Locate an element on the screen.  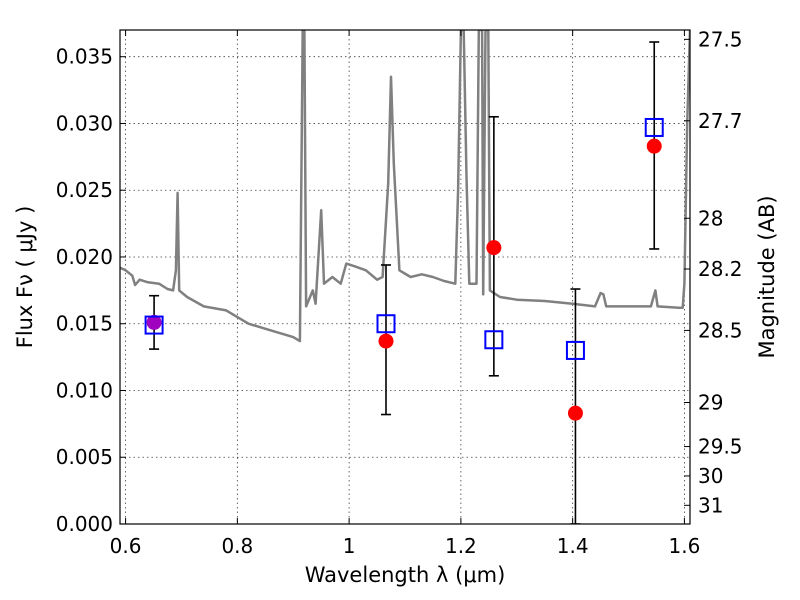
x-tick-label: 1.2 is located at coordinates (461, 546).